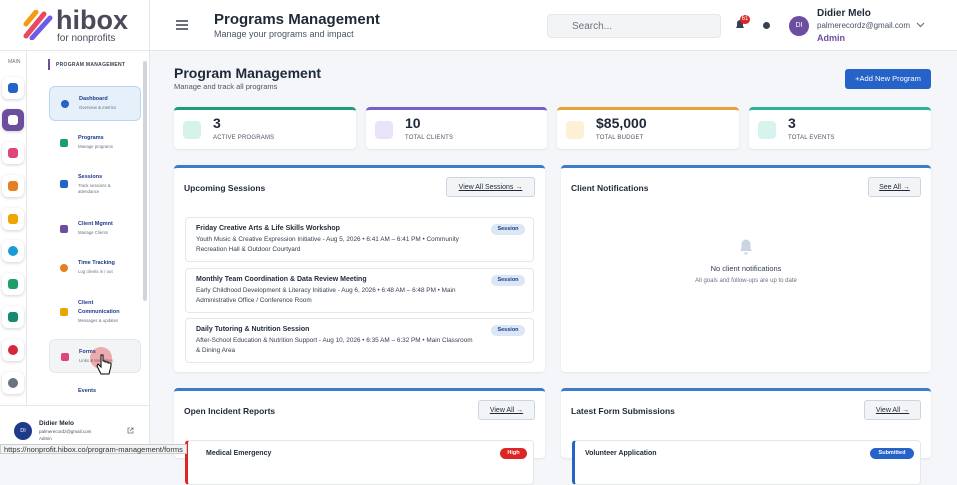  What do you see at coordinates (87, 391) in the screenshot?
I see `nav-title: Events` at bounding box center [87, 391].